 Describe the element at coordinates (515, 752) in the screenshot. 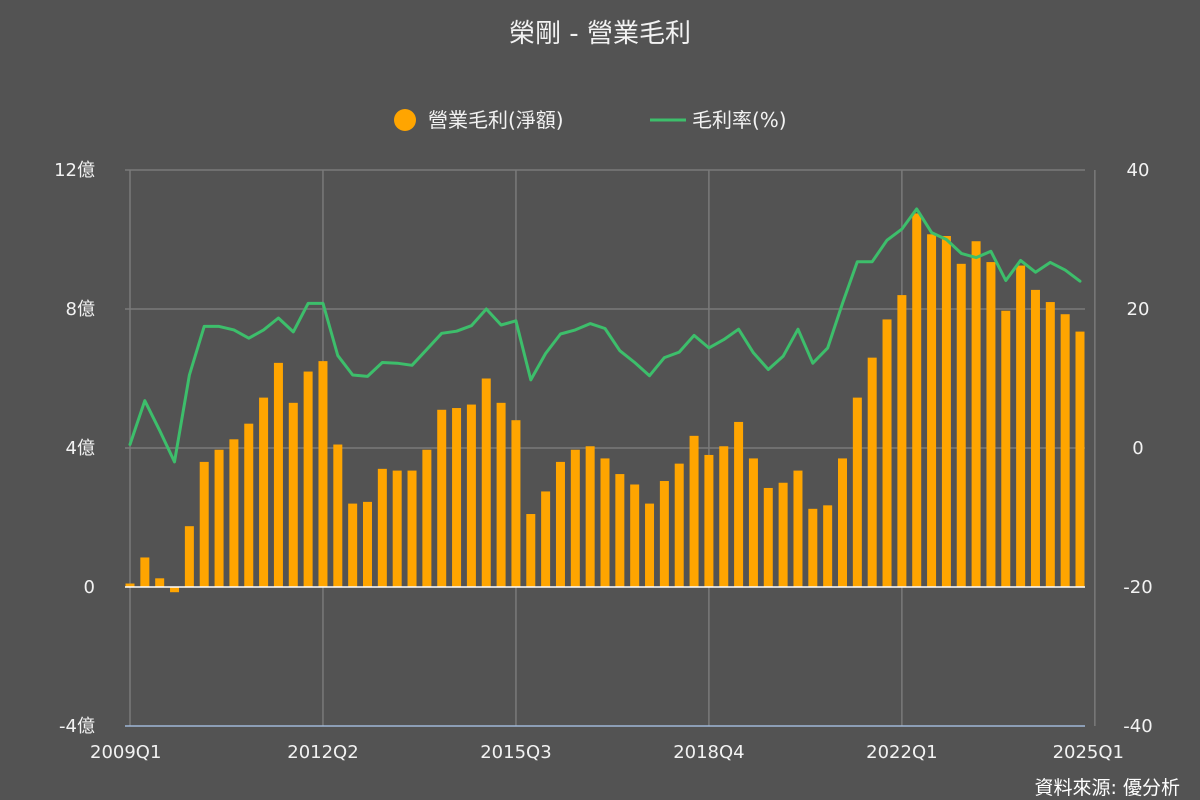

I see `x-tick-label: 2015Q3` at that location.